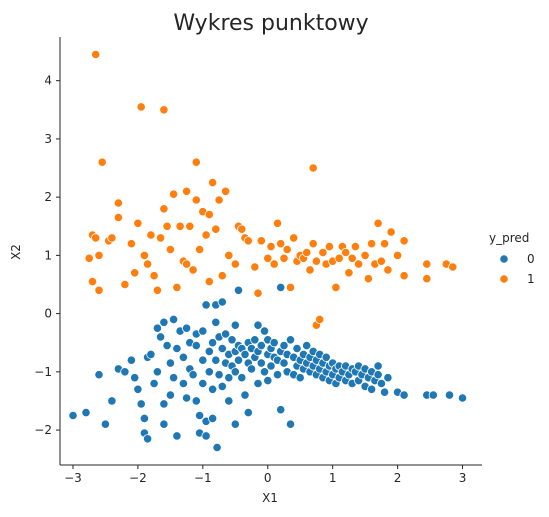  Describe the element at coordinates (512, 258) in the screenshot. I see `legend: y_pred 0 1` at that location.